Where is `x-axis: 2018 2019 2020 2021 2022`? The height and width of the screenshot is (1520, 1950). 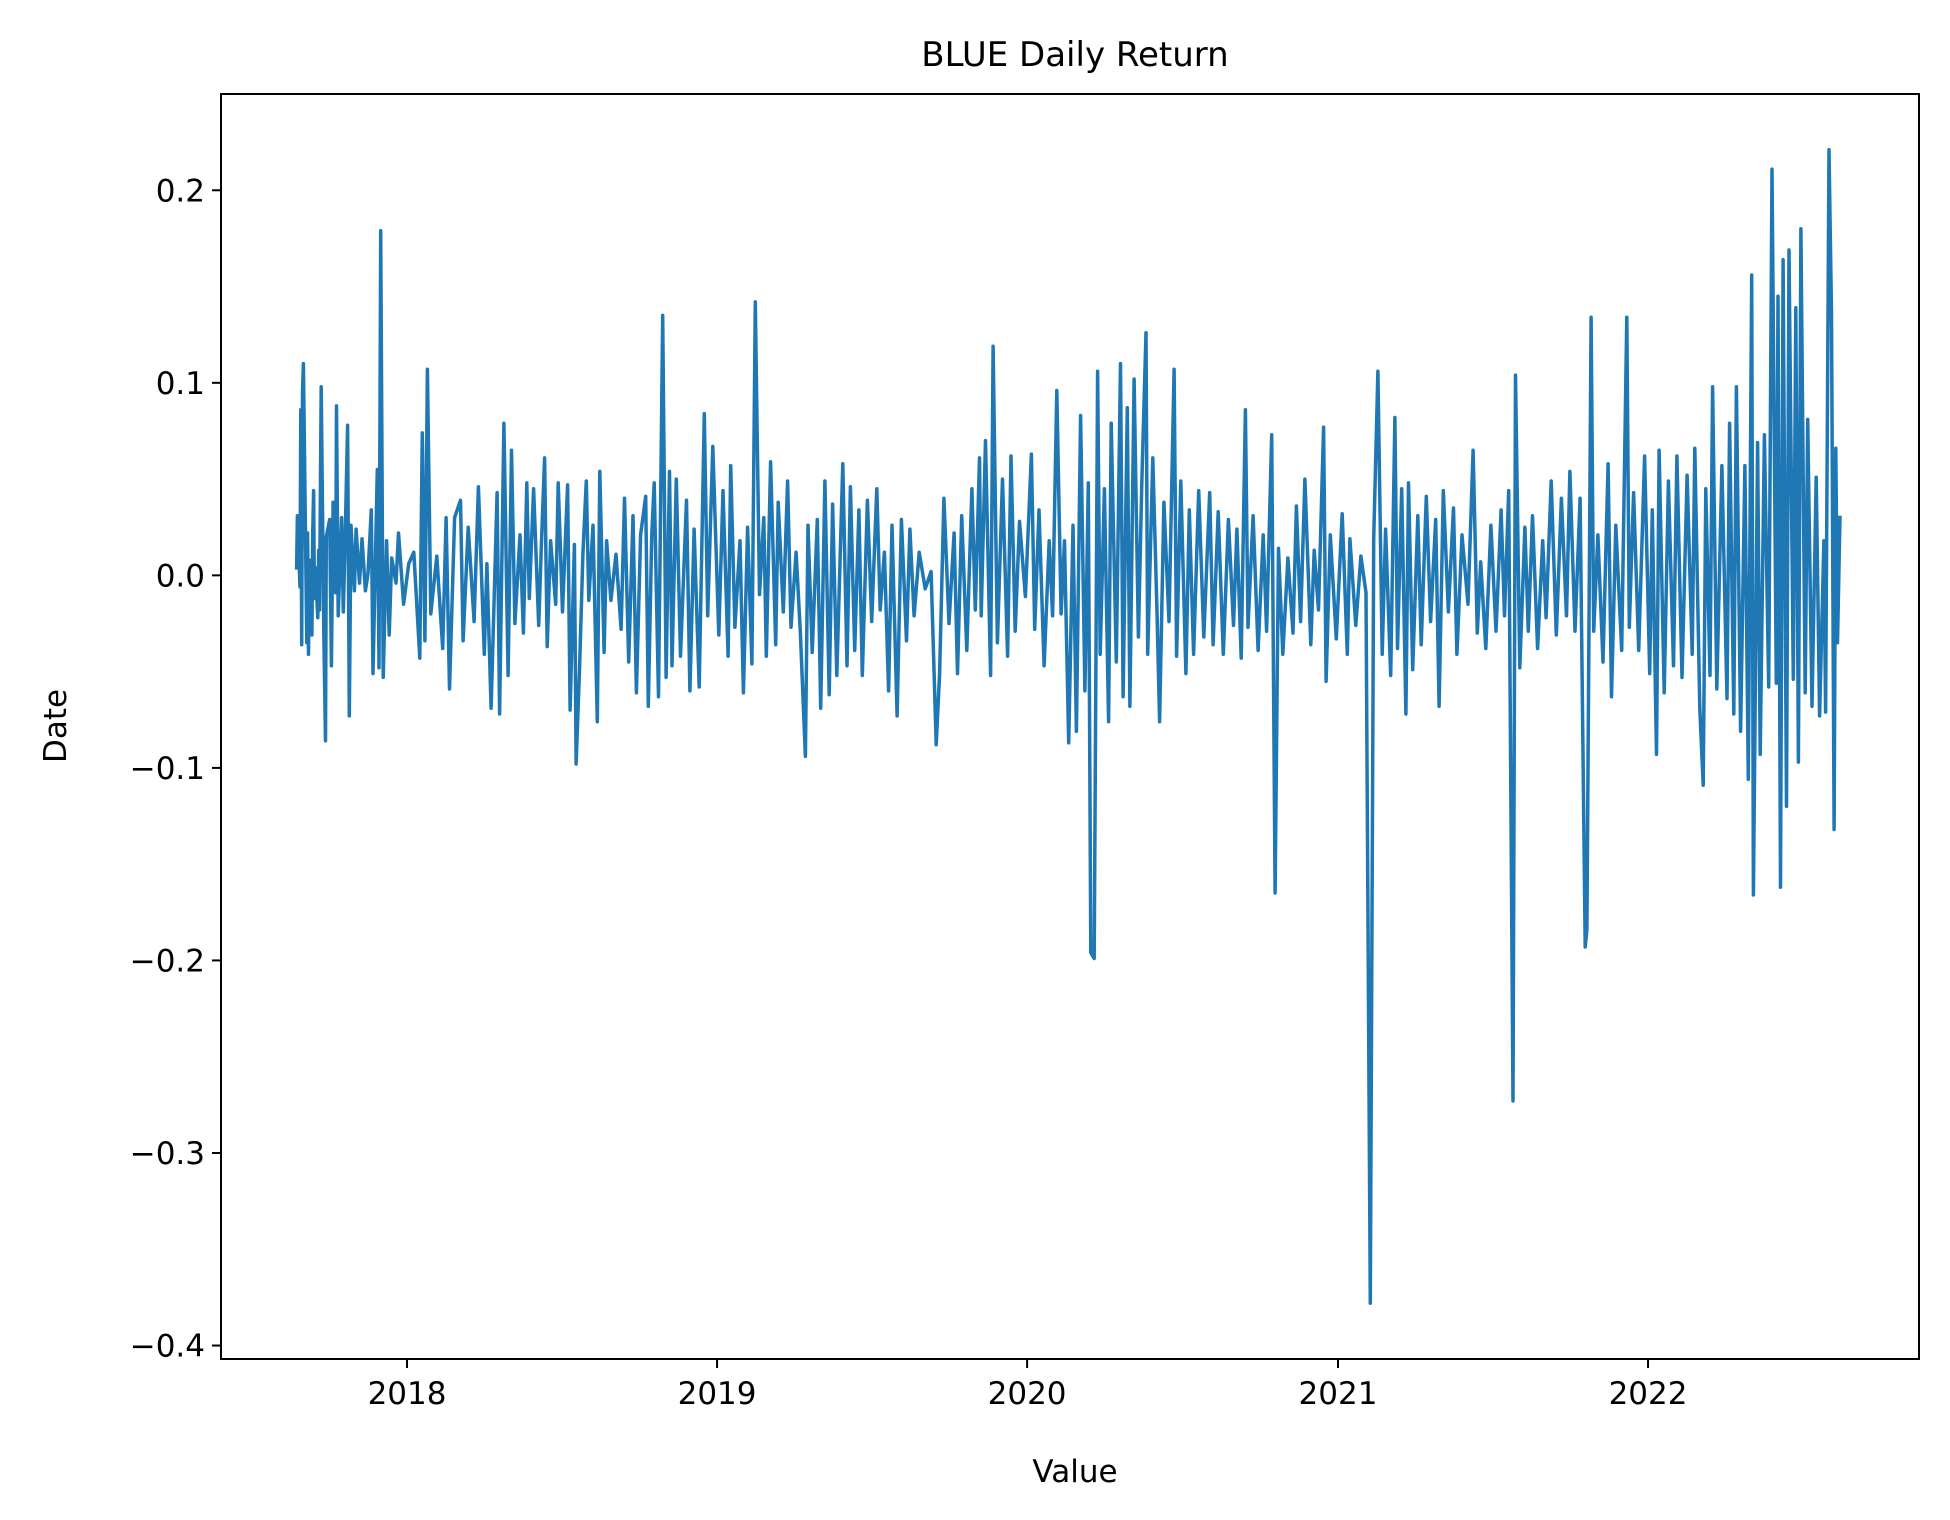
x-axis: 2018 2019 2020 2021 2022 is located at coordinates (1028, 1385).